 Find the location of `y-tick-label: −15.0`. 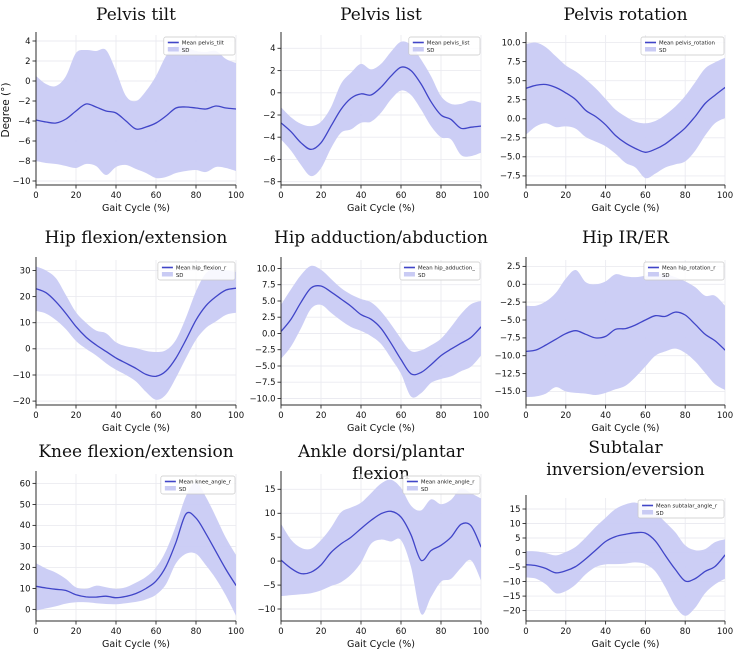

y-tick-label: −15.0 is located at coordinates (507, 392).